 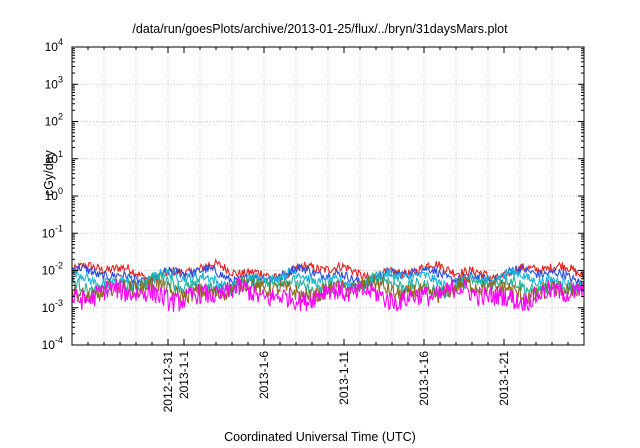 I want to click on y-tick-label: 10⁻³, so click(x=52, y=306).